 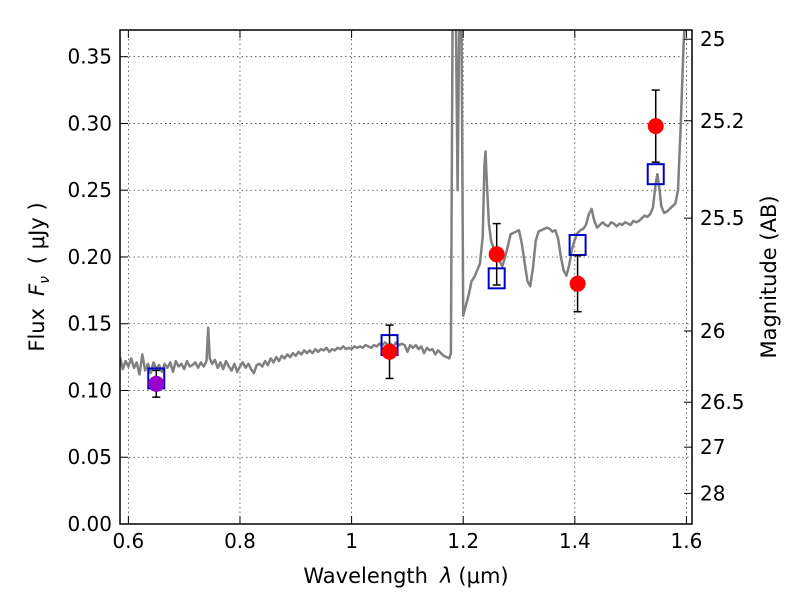 I want to click on x-axis-title: Wavelength λ (μm), so click(x=405, y=576).